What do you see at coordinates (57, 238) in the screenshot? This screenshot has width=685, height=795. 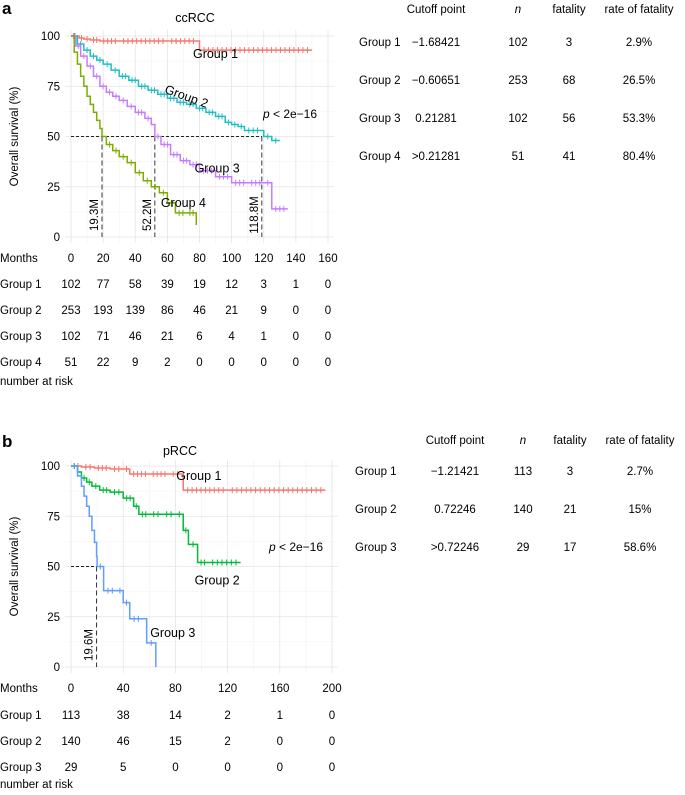 I see `y-tick-label: 0` at bounding box center [57, 238].